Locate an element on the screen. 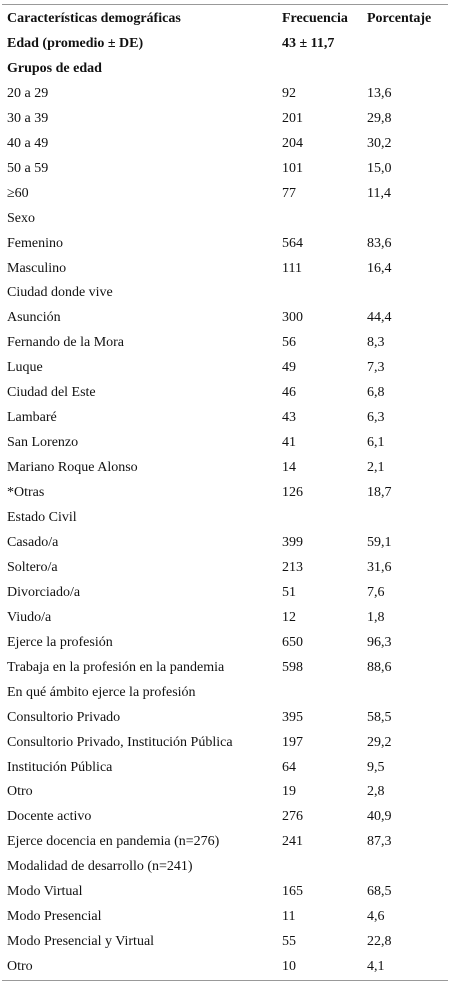 The width and height of the screenshot is (450, 983). frequency: 165 is located at coordinates (292, 892).